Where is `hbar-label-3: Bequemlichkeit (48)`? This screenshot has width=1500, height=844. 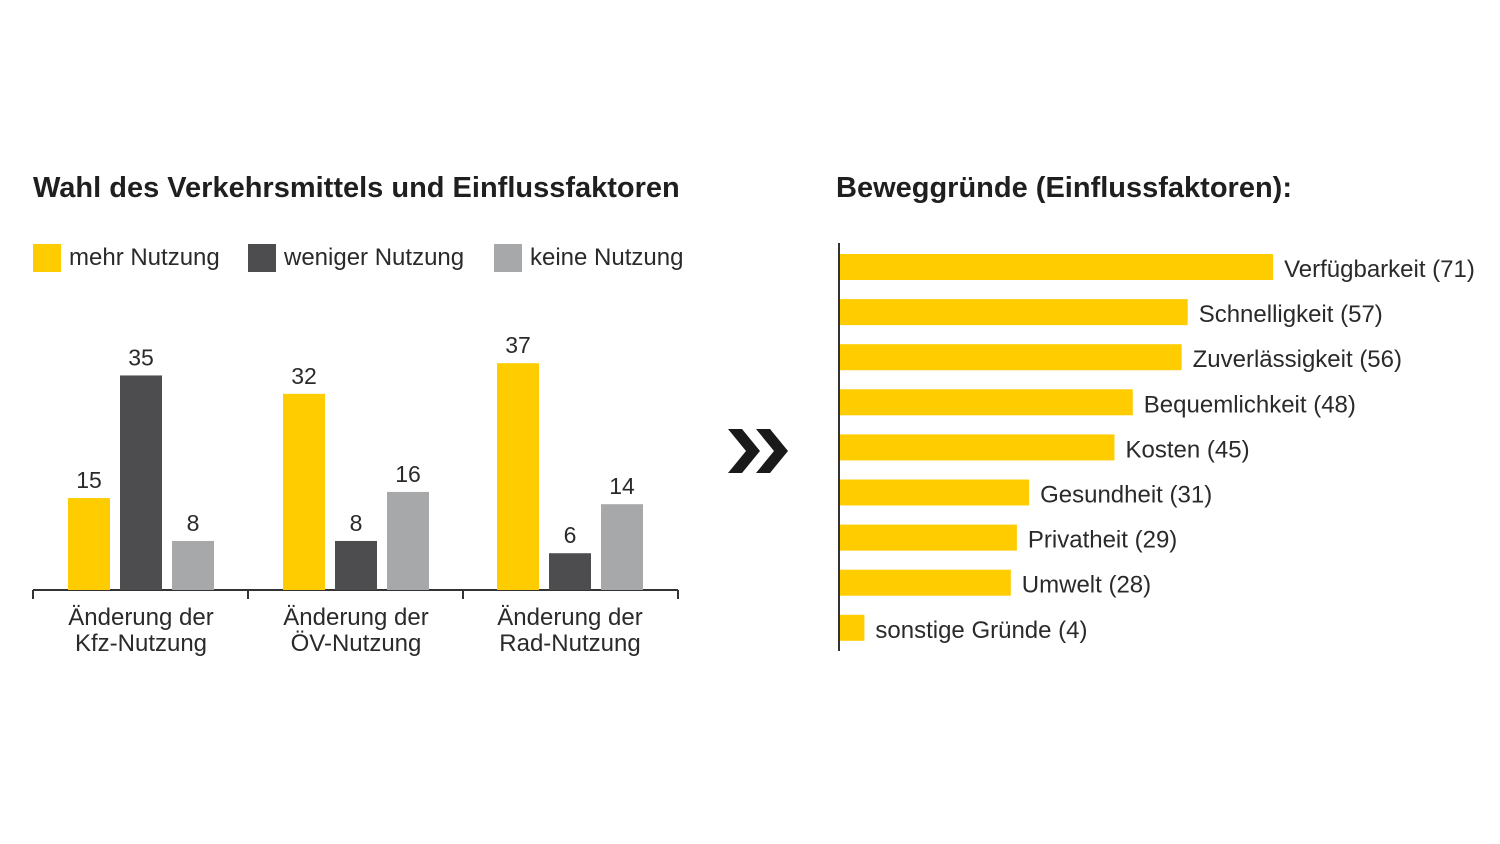
hbar-label-3: Bequemlichkeit (48) is located at coordinates (1250, 404).